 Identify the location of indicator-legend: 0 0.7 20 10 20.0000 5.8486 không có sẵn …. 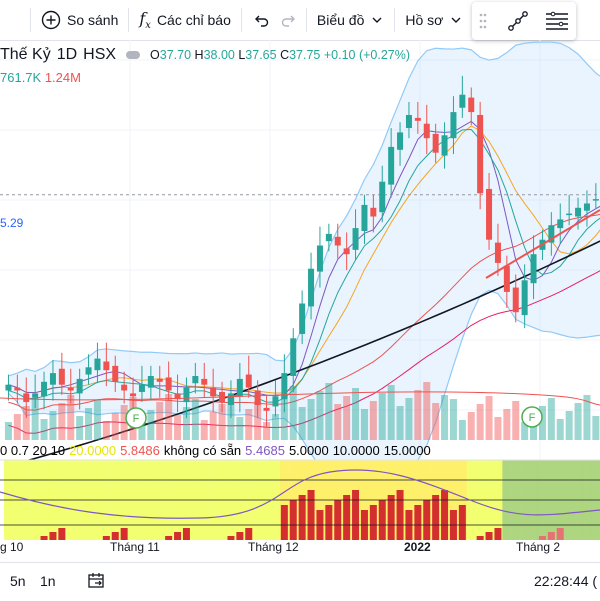
(215, 450).